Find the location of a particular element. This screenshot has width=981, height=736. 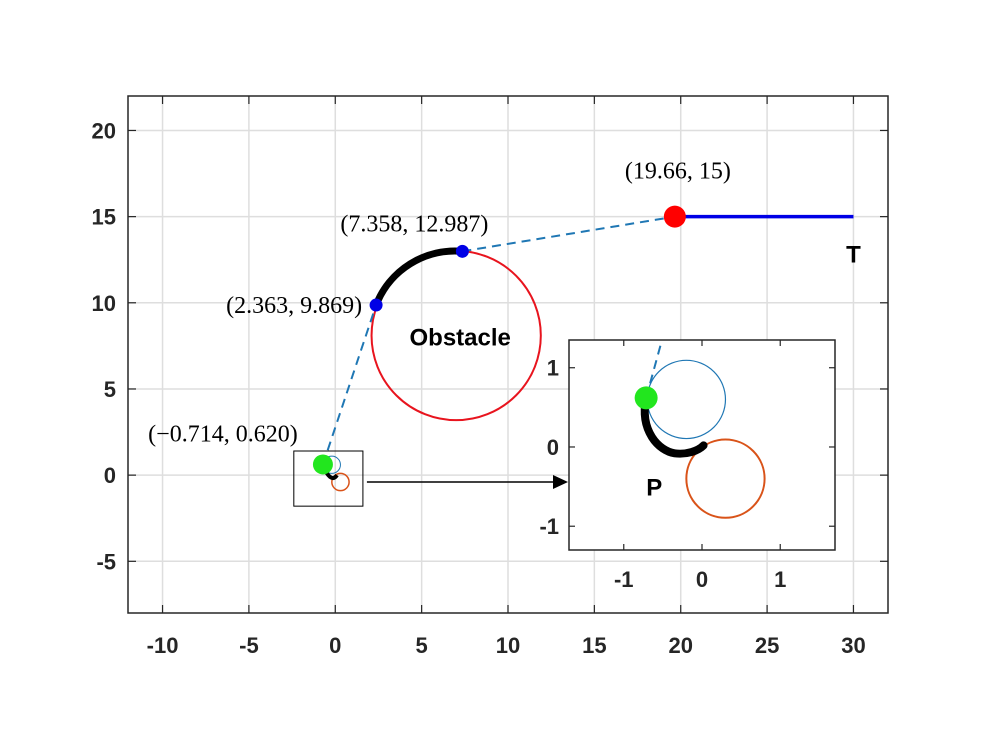

x-tick-label: 20 is located at coordinates (680, 645).